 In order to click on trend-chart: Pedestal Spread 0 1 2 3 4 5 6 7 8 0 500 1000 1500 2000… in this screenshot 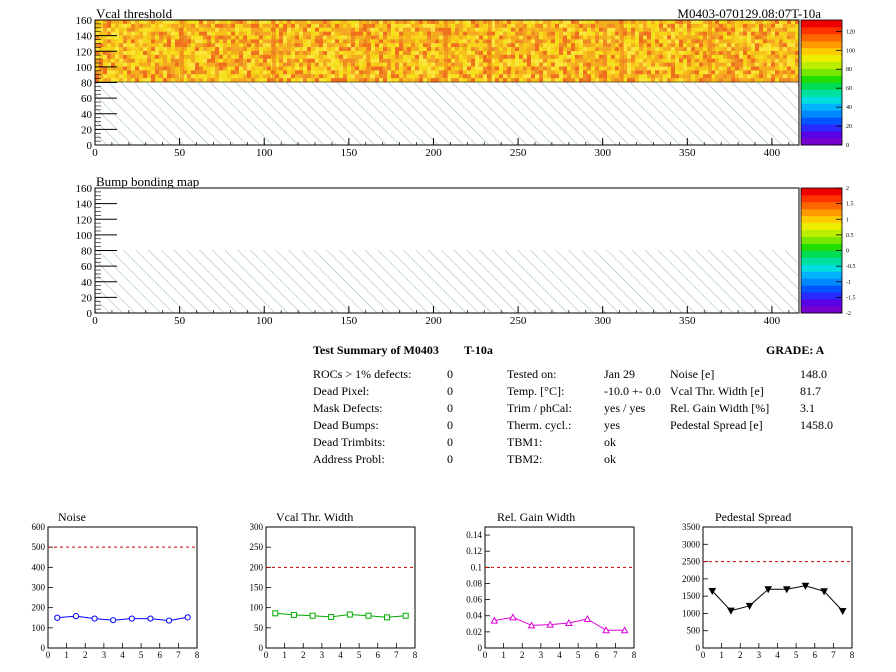, I will do `click(768, 585)`.